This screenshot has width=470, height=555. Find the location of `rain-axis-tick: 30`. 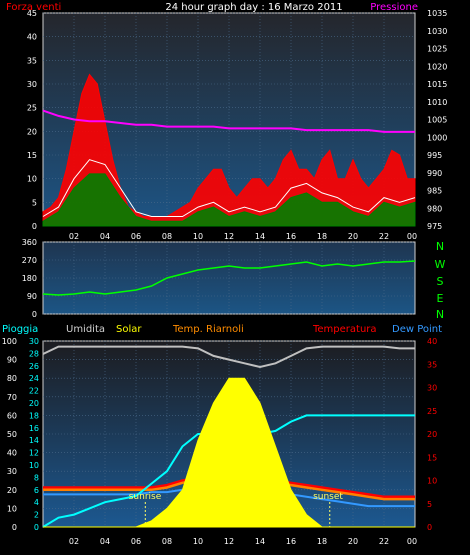

rain-axis-tick: 30 is located at coordinates (34, 341).